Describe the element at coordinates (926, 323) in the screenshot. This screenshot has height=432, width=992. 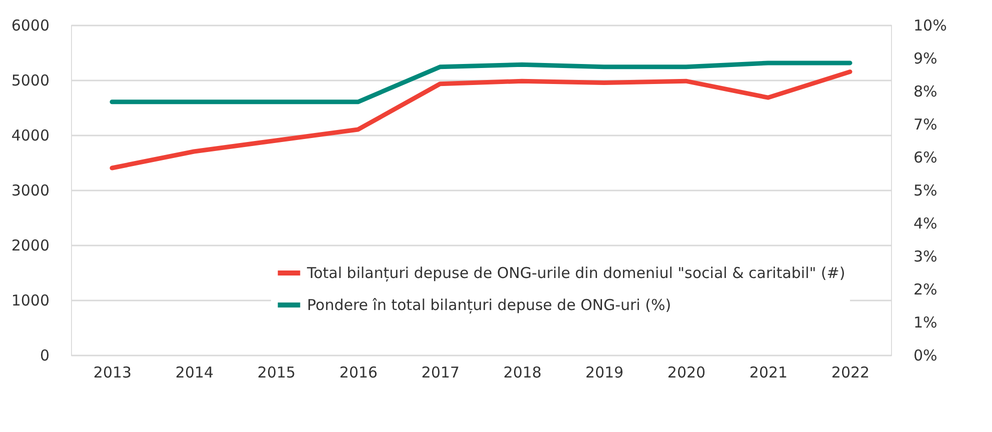
I see `y2-tick-label: 1%` at that location.